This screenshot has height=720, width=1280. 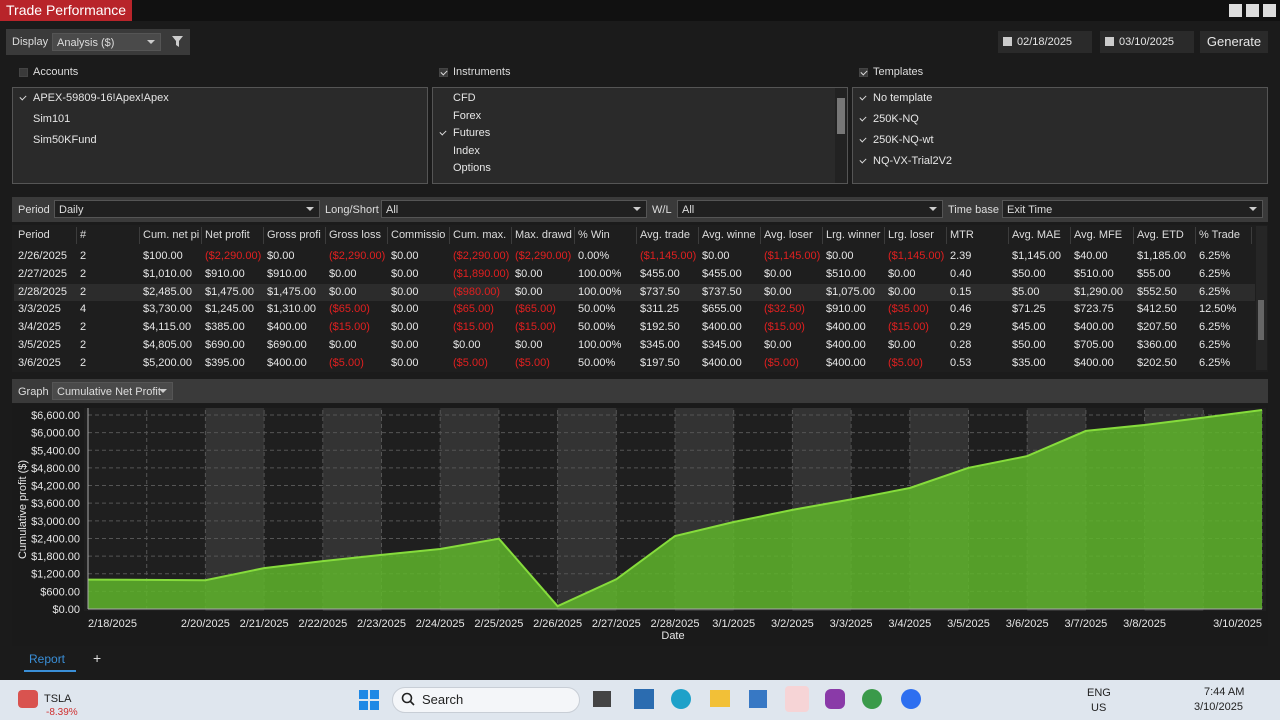 I want to click on column-header: Period, so click(x=47, y=235).